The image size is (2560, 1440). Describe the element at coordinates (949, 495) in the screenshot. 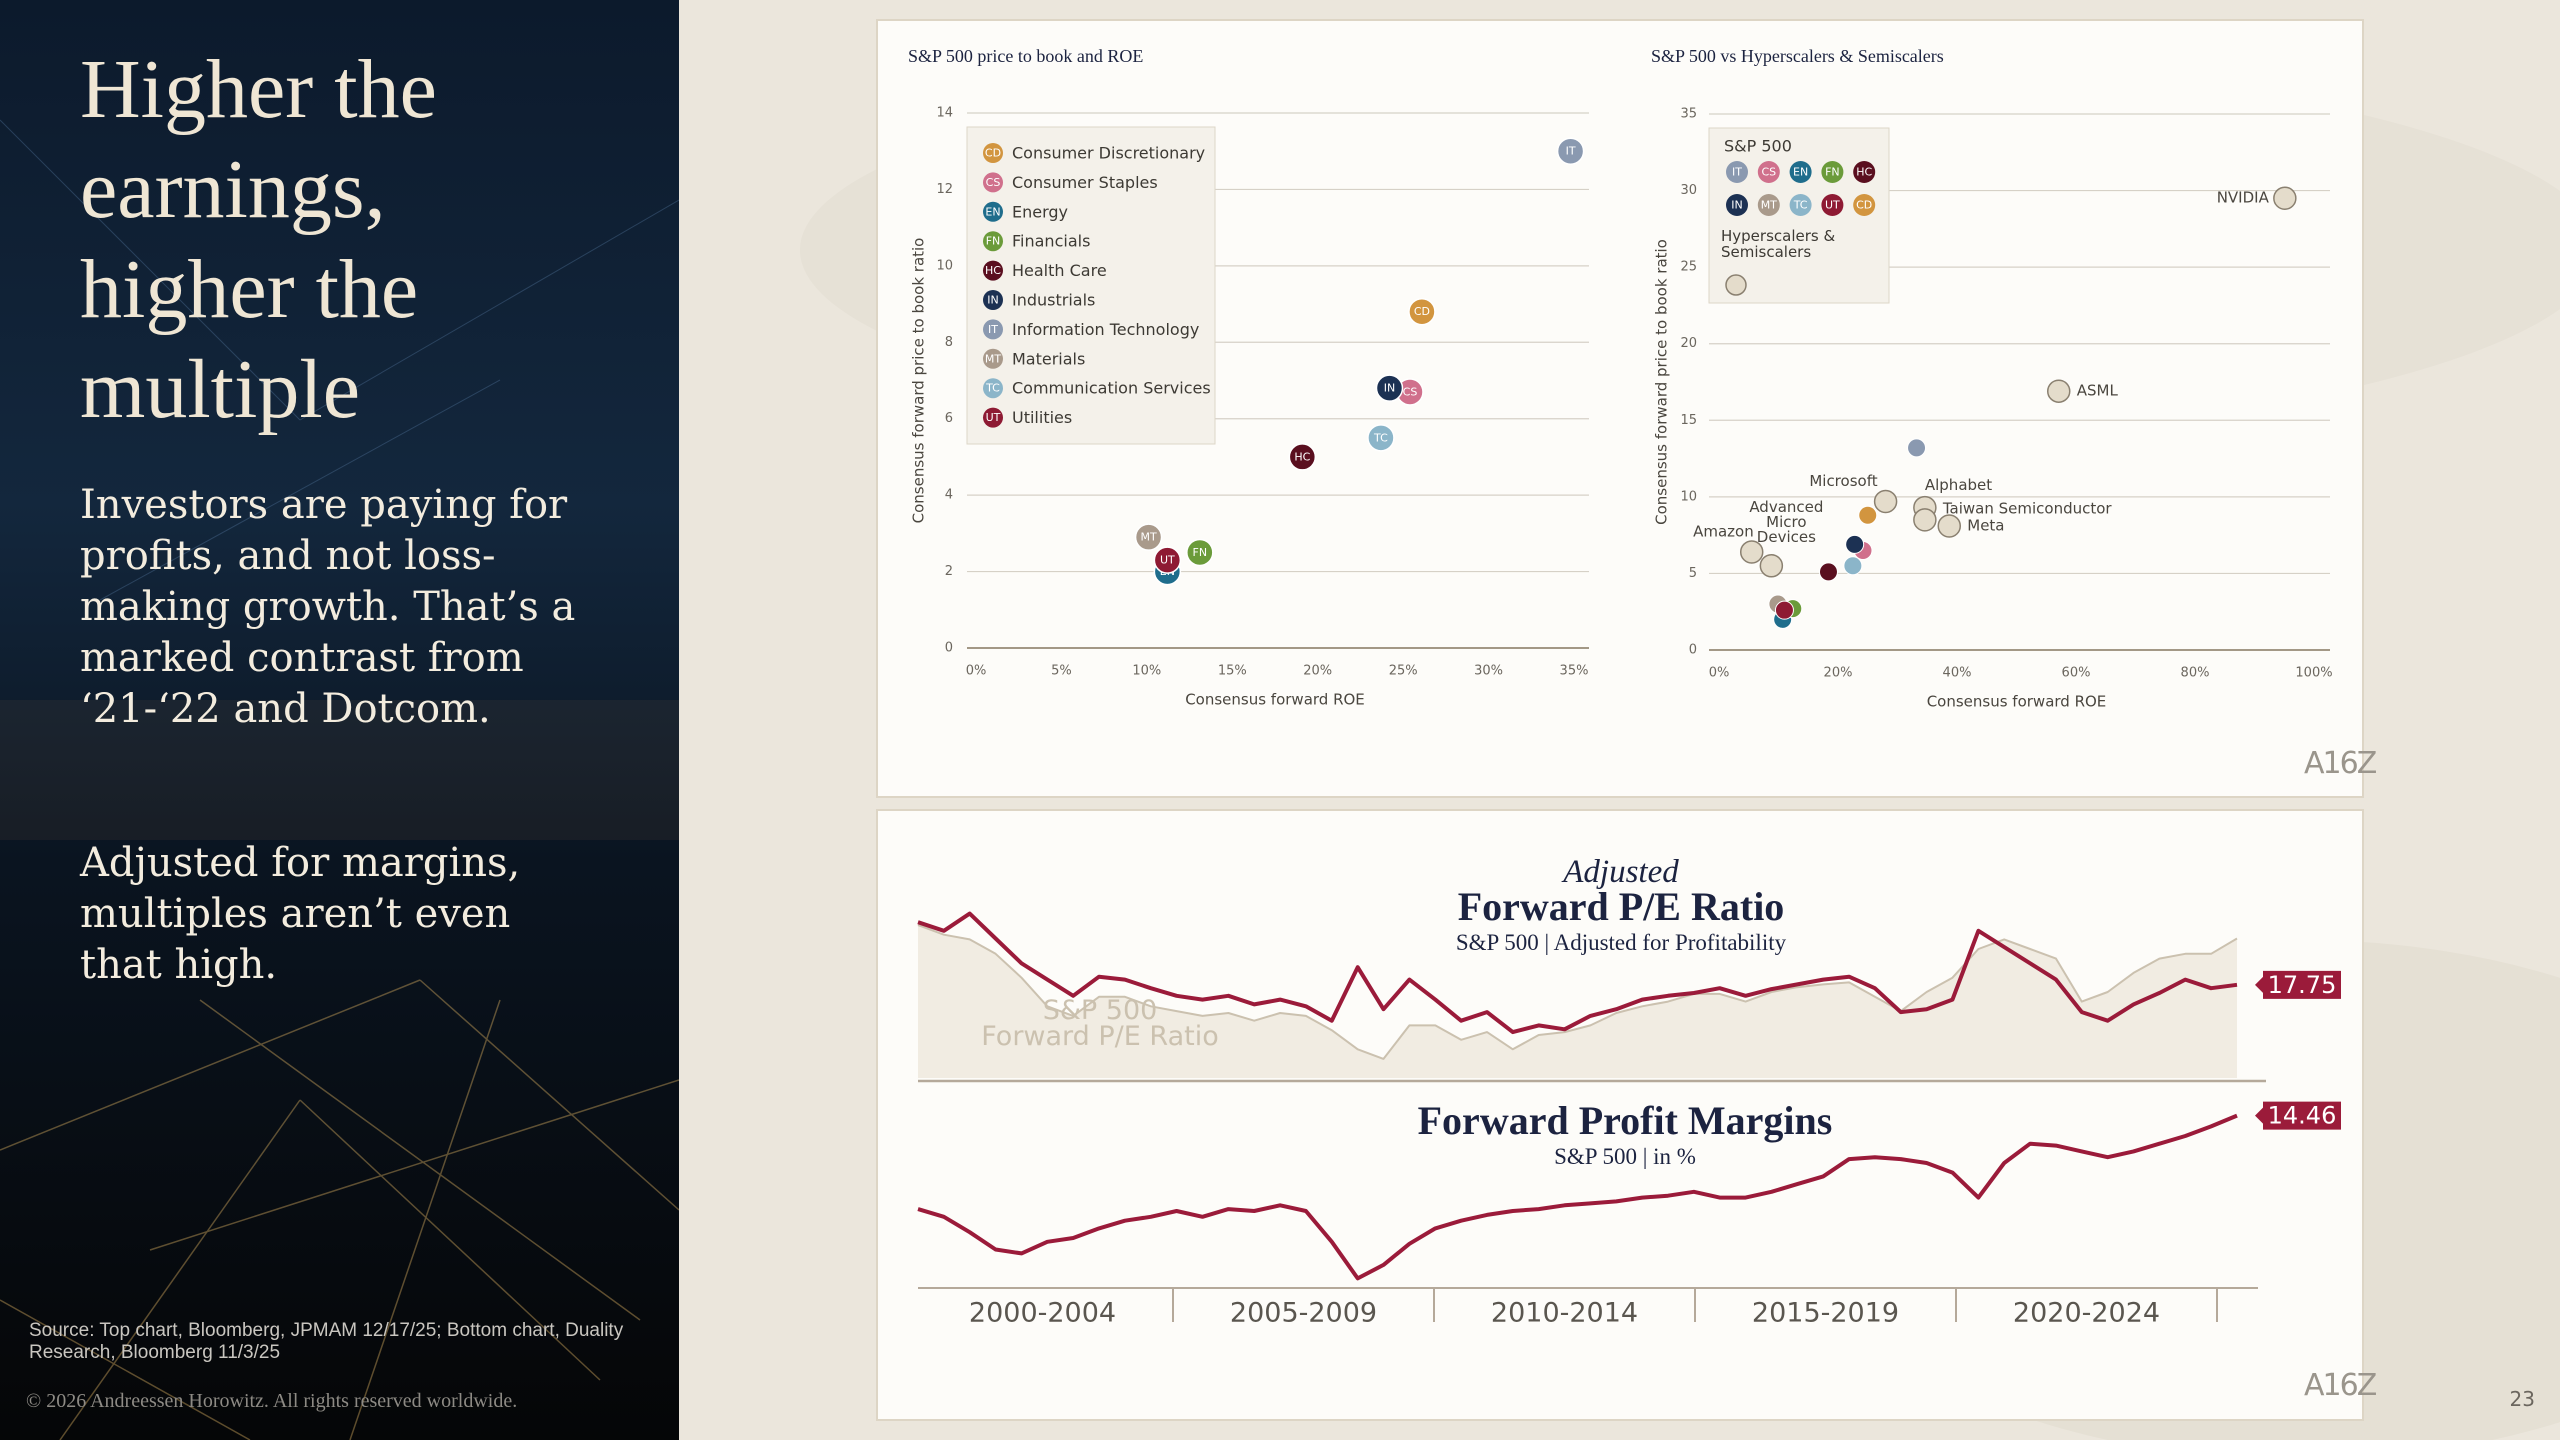

I see `y-tick-label: 4` at that location.